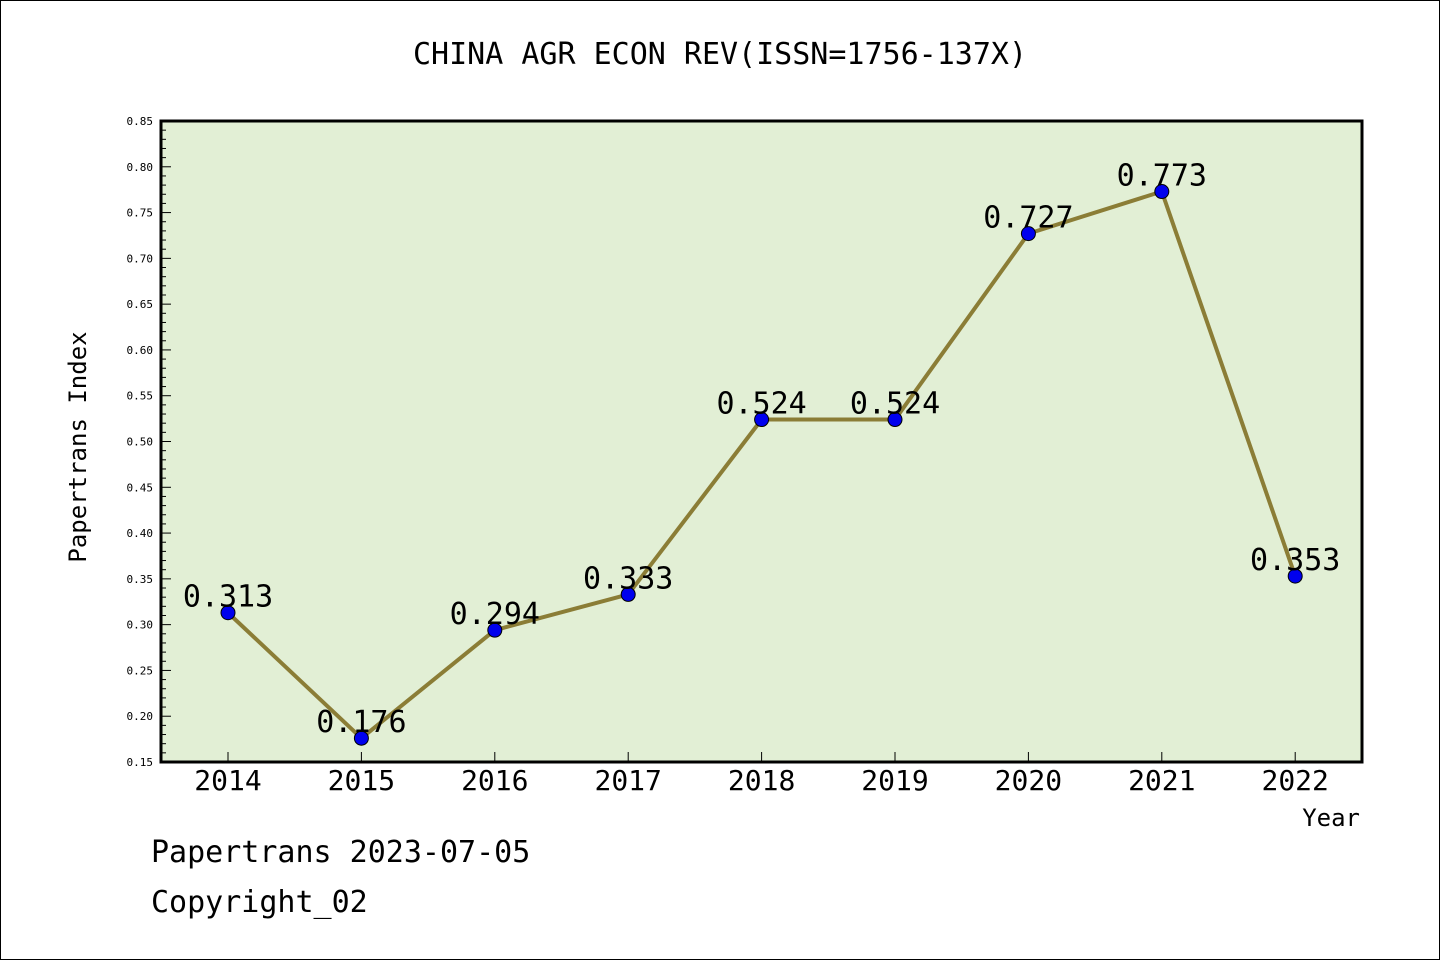 The height and width of the screenshot is (960, 1440). Describe the element at coordinates (140, 167) in the screenshot. I see `y-tick-label: 0.80` at that location.